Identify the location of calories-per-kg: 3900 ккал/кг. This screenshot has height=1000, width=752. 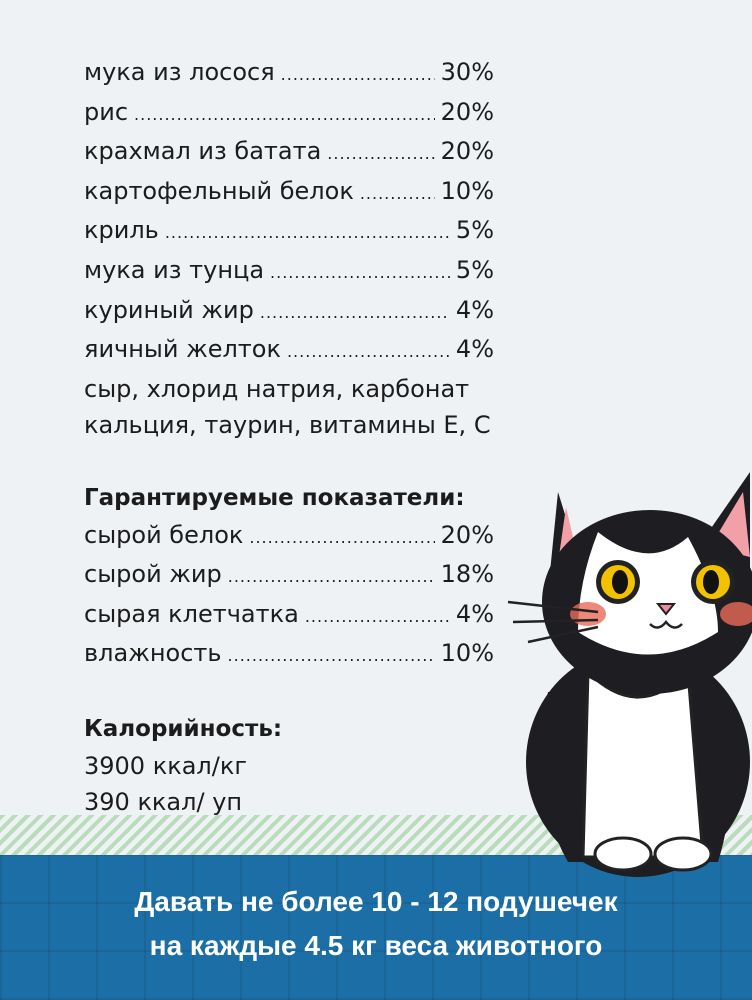
(165, 765).